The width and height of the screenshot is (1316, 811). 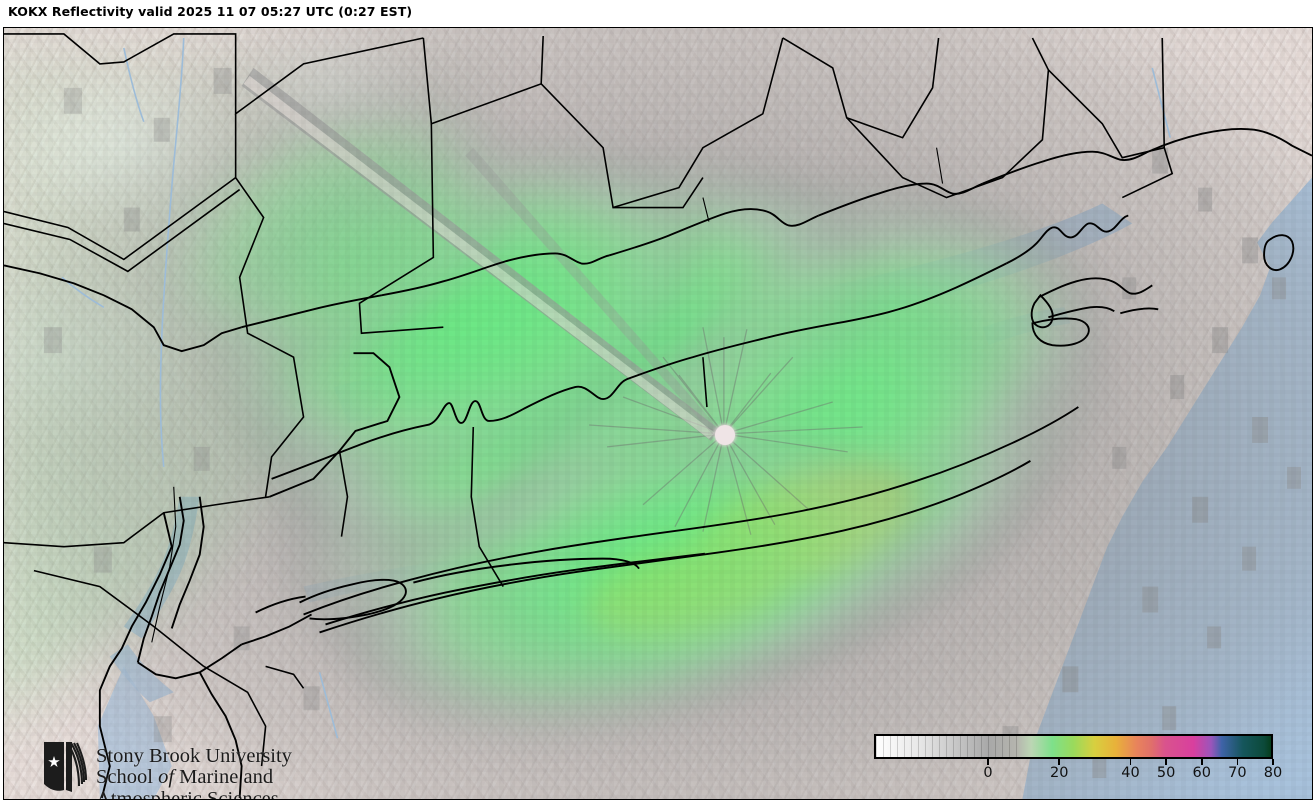 I want to click on colorbar-tick-label: 0, so click(x=988, y=773).